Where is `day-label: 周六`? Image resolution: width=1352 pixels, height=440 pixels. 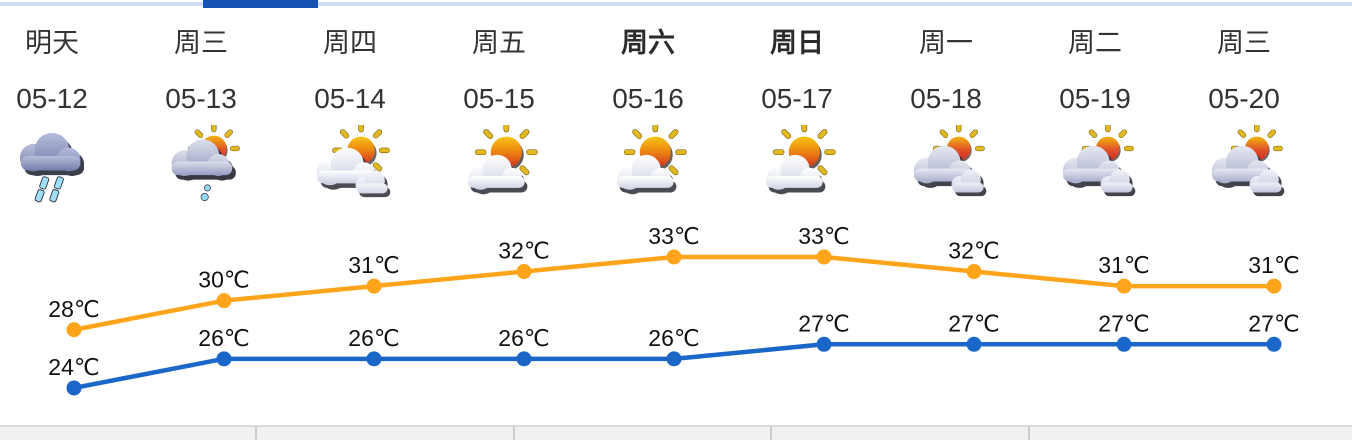 day-label: 周六 is located at coordinates (648, 43).